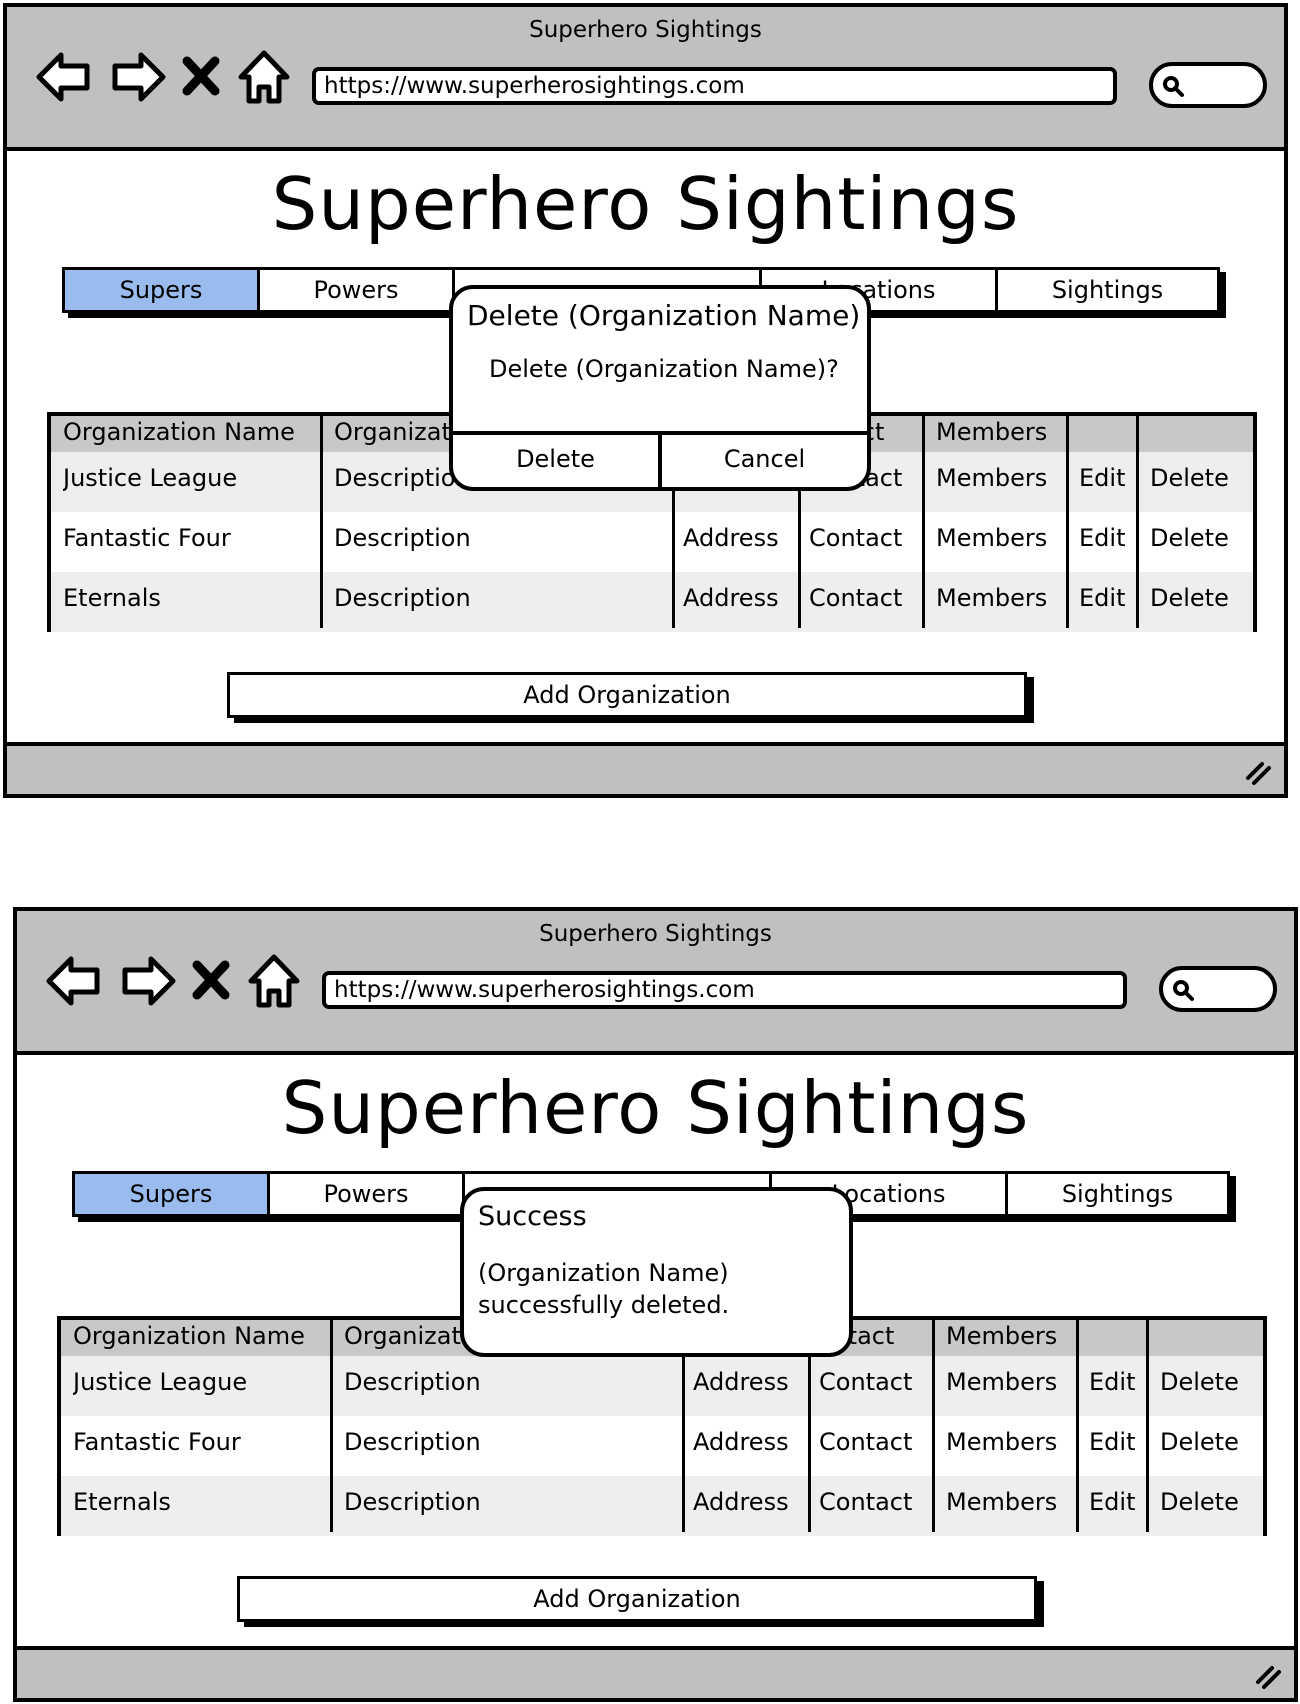 The width and height of the screenshot is (1300, 1704). Describe the element at coordinates (603, 1273) in the screenshot. I see `dialog-message-line: (Organization Name)` at that location.